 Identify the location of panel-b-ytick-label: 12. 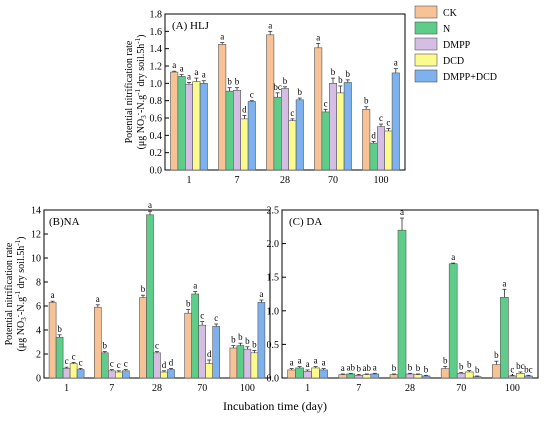
(36, 235).